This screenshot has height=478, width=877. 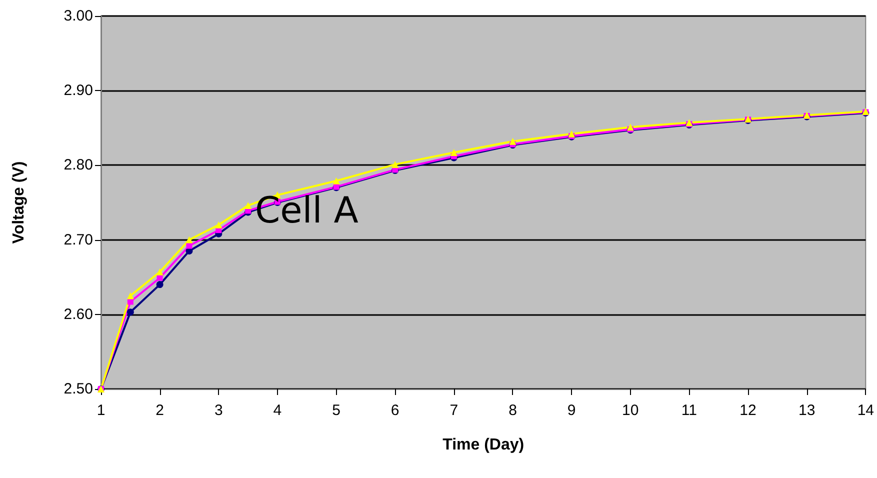 What do you see at coordinates (395, 410) in the screenshot?
I see `x-tick-label: 6` at bounding box center [395, 410].